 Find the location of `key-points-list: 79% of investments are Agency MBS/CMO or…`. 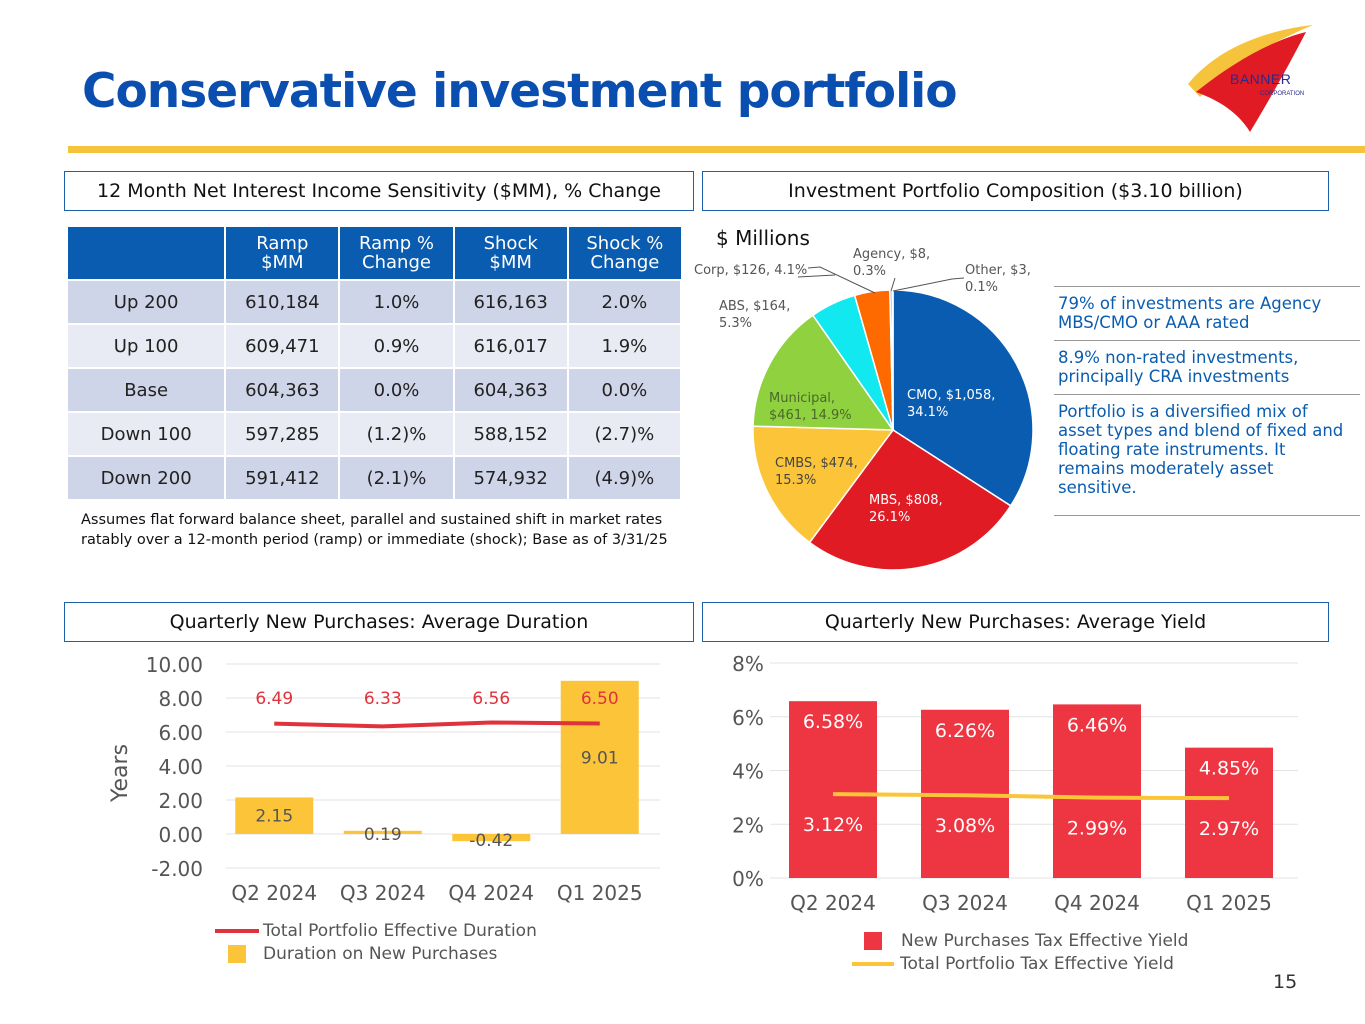

key-points-list: 79% of investments are Agency MBS/CMO or… is located at coordinates (1207, 401).